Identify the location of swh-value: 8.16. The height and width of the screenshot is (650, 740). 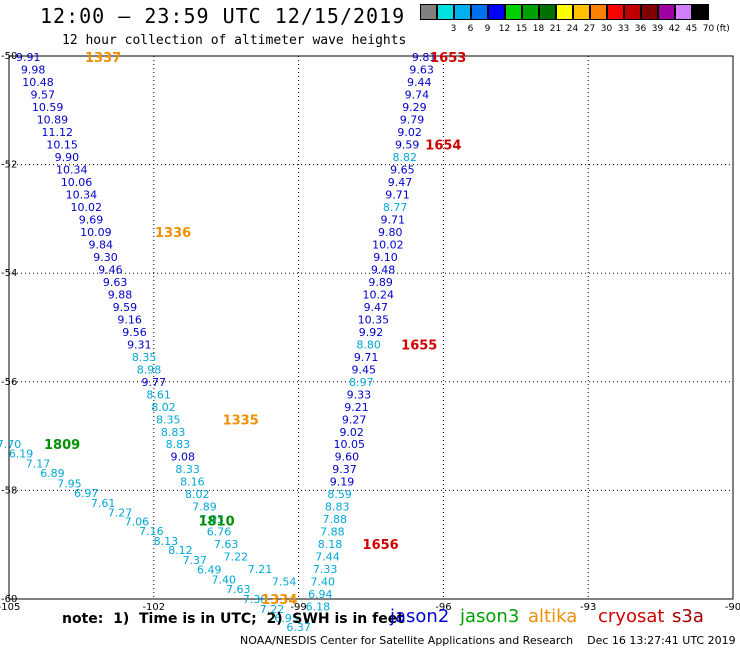
(192, 482).